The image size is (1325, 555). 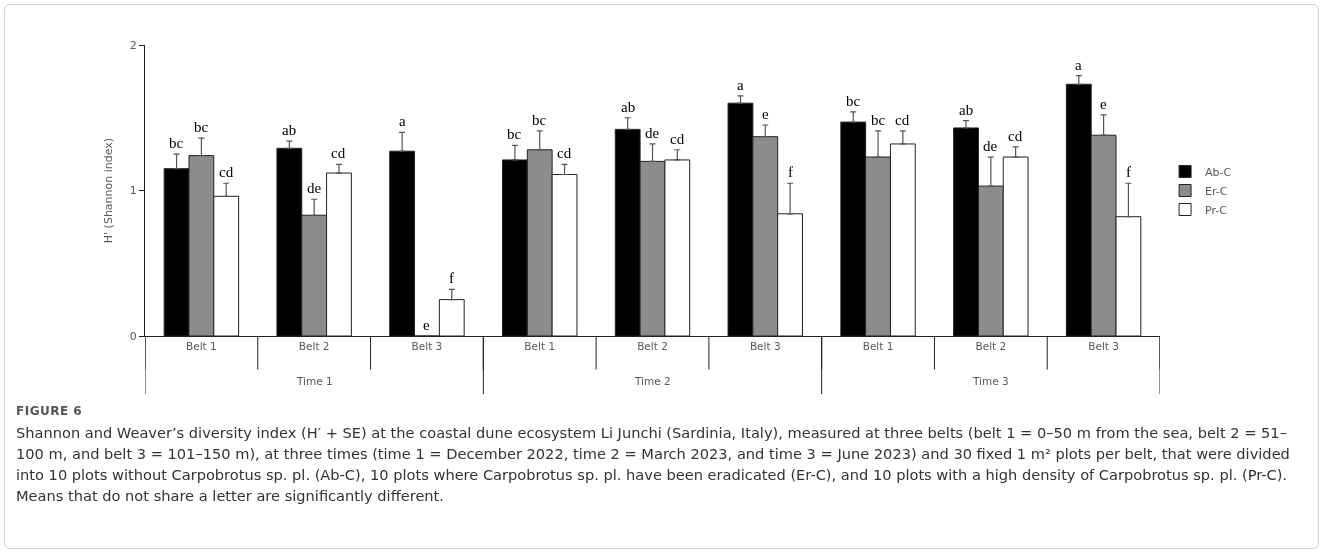 I want to click on text: Shannon and Weaver’s diversity index (H′ + SE) at the coastal dune ecosystem Li Junchi (Sardinia, Italy), measured at three belts (belt 1 = 0–50 m from the sea, belt 2 = 51–100 m, and belt 3 = 101–150 m), at three times (time 1 = December 2022, time 2 = March 2023, and time 3 = June 2023) and 30 fixed 1 m² plots per belt, that were divided into 10 plots without Carpobrotus sp. pl. (Ab-C), 10 plots where Carpobrotus sp. pl. have been eradicated (Er-C), and 10 plots with a high density of Carpobrotus sp. pl. (Pr-C). Means that do not share a letter are significantly different., so click(x=653, y=464).